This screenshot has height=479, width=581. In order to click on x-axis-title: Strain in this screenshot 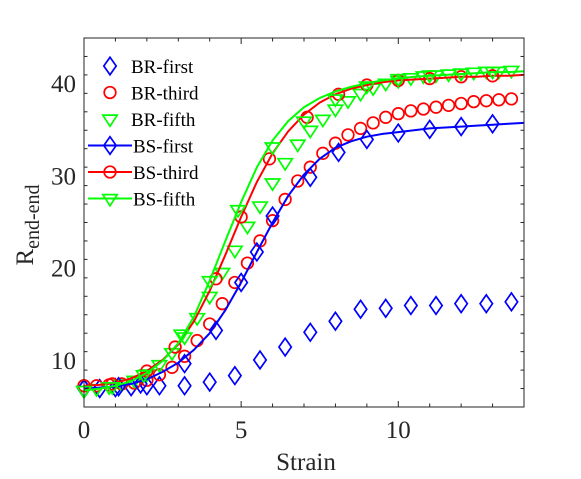, I will do `click(306, 462)`.